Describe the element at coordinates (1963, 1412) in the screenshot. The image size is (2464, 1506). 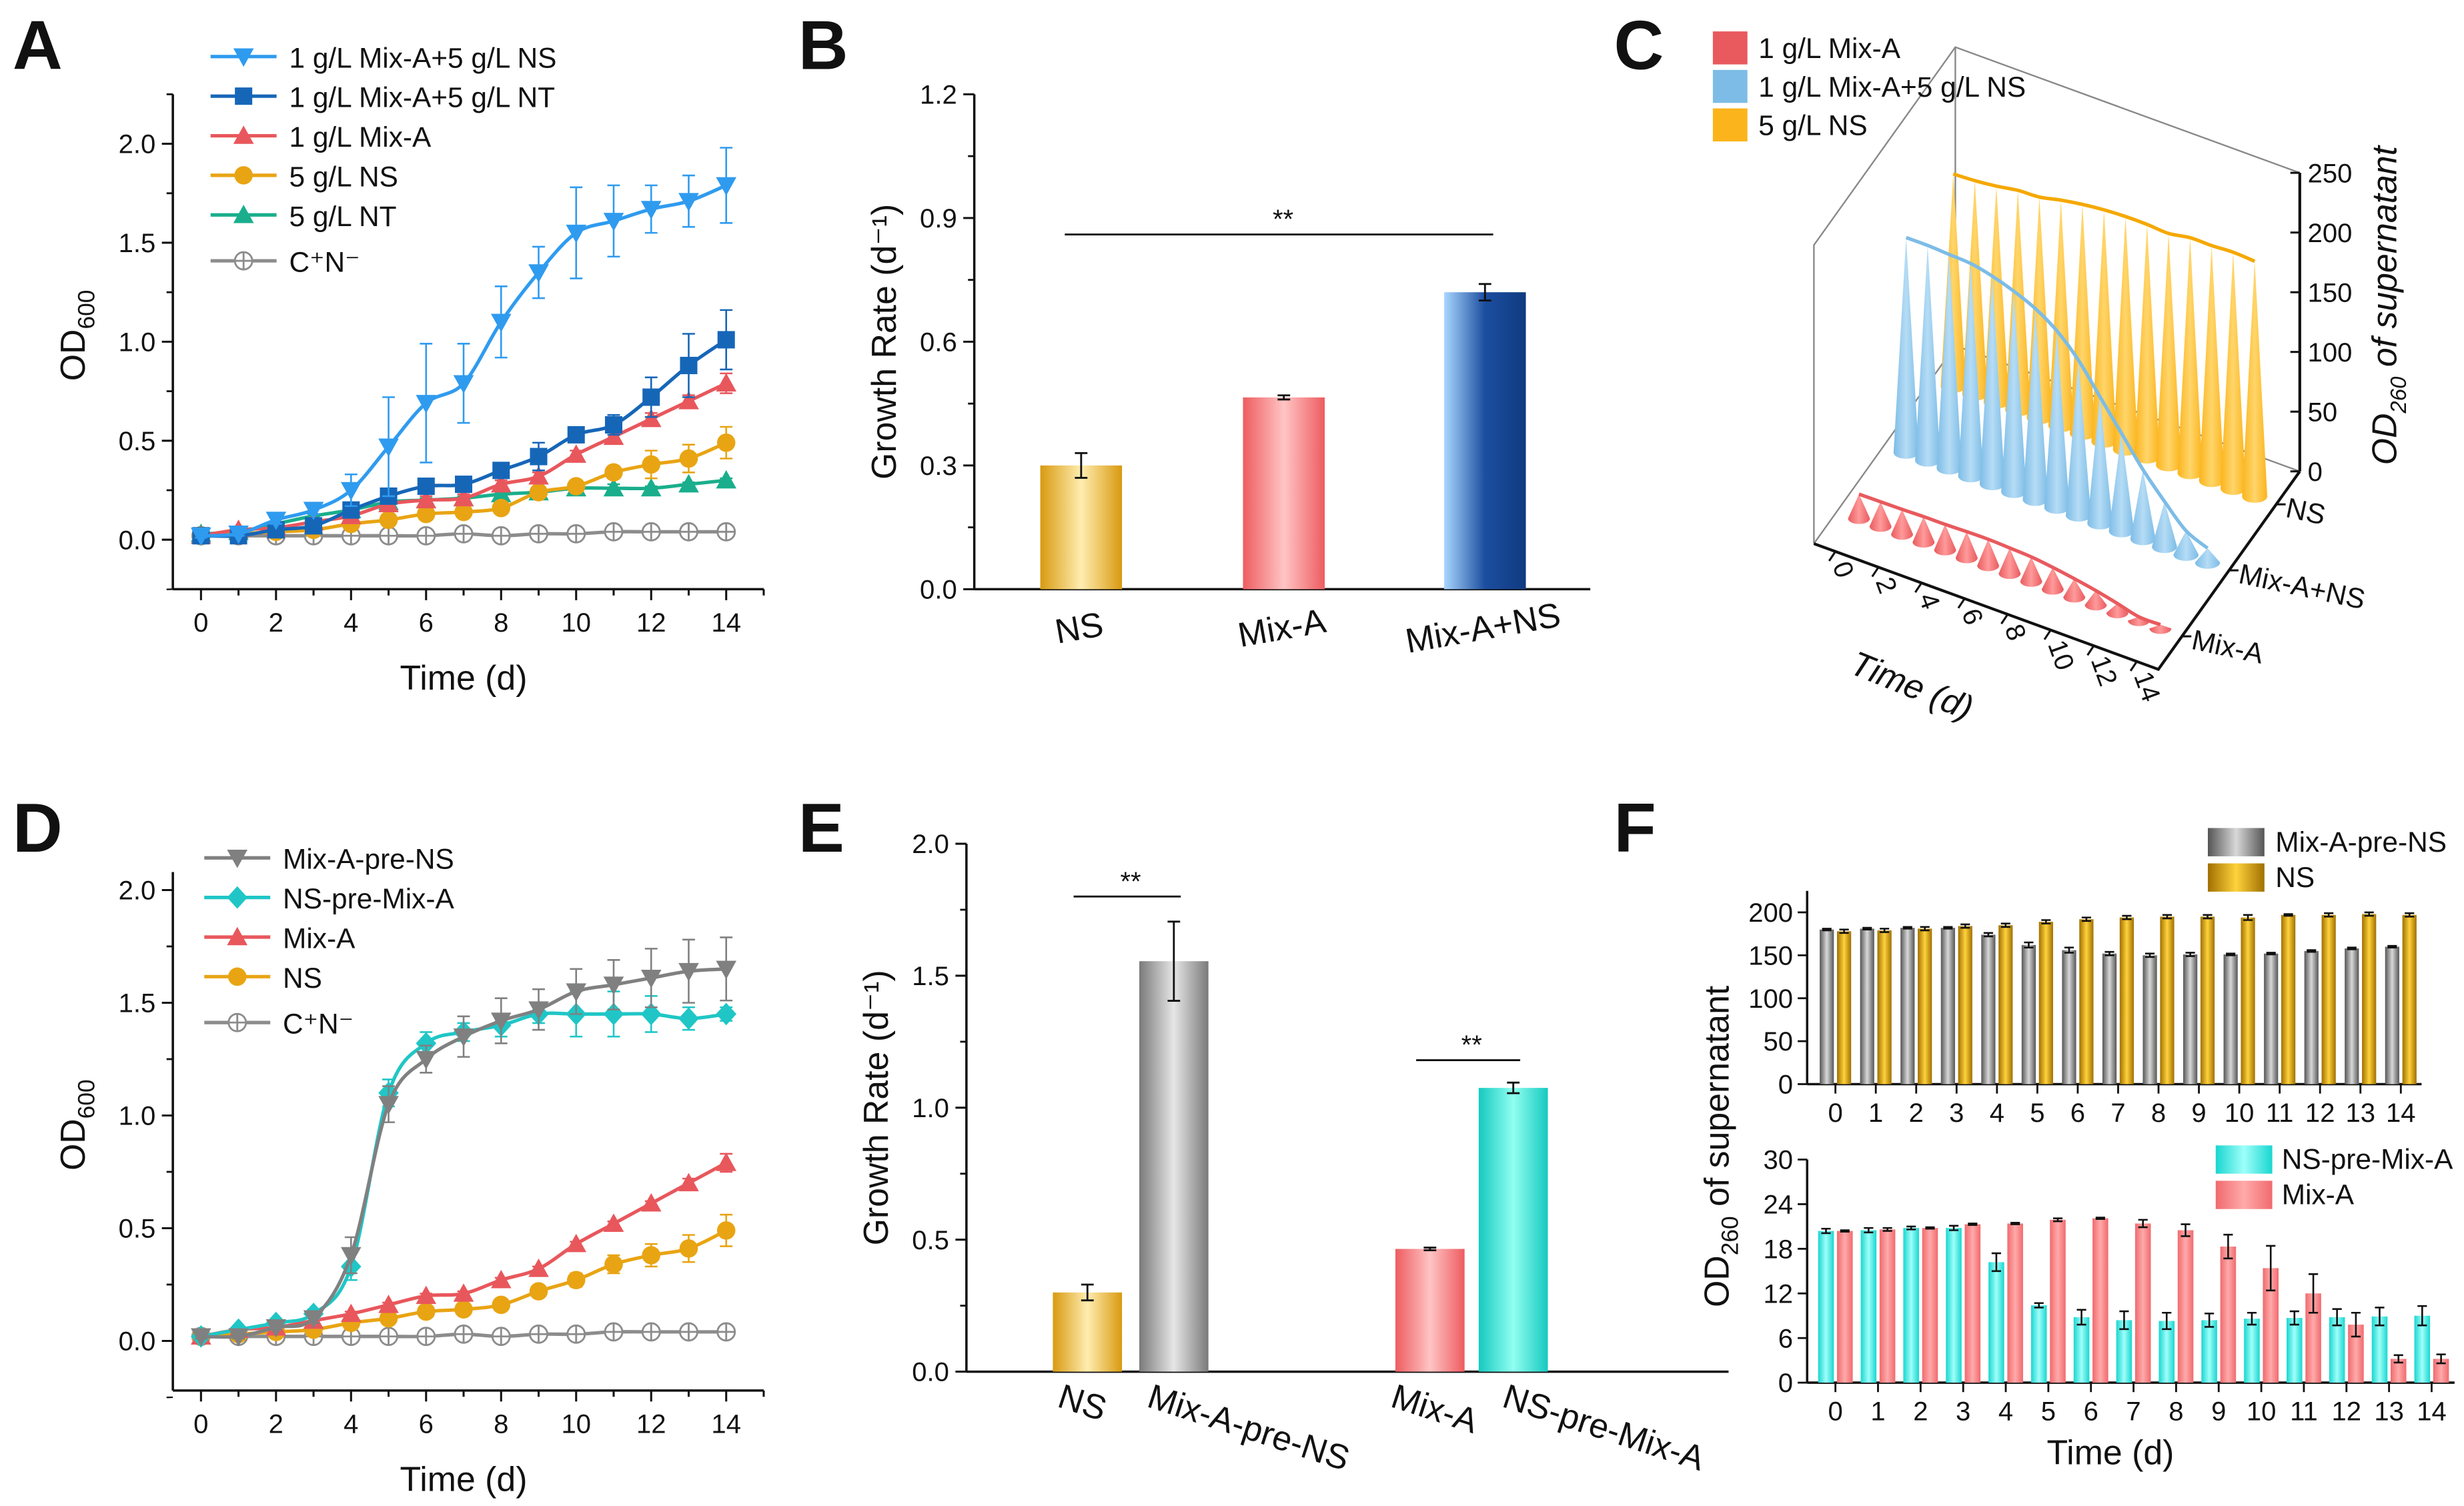
I see `x-tick-label: 3` at that location.